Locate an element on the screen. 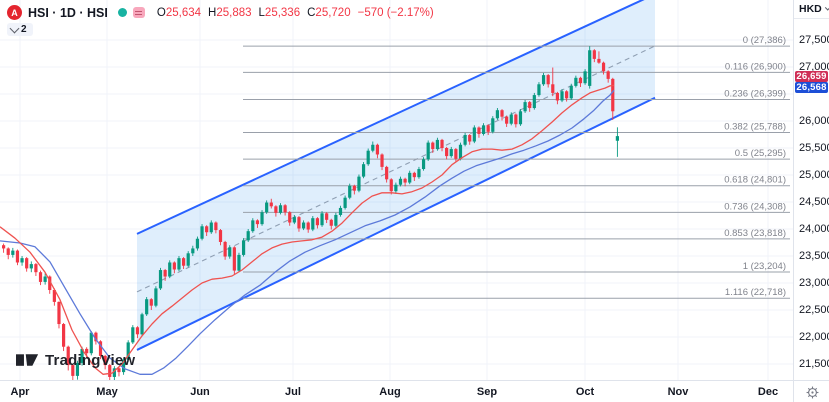  month-tick-label: May is located at coordinates (107, 392).